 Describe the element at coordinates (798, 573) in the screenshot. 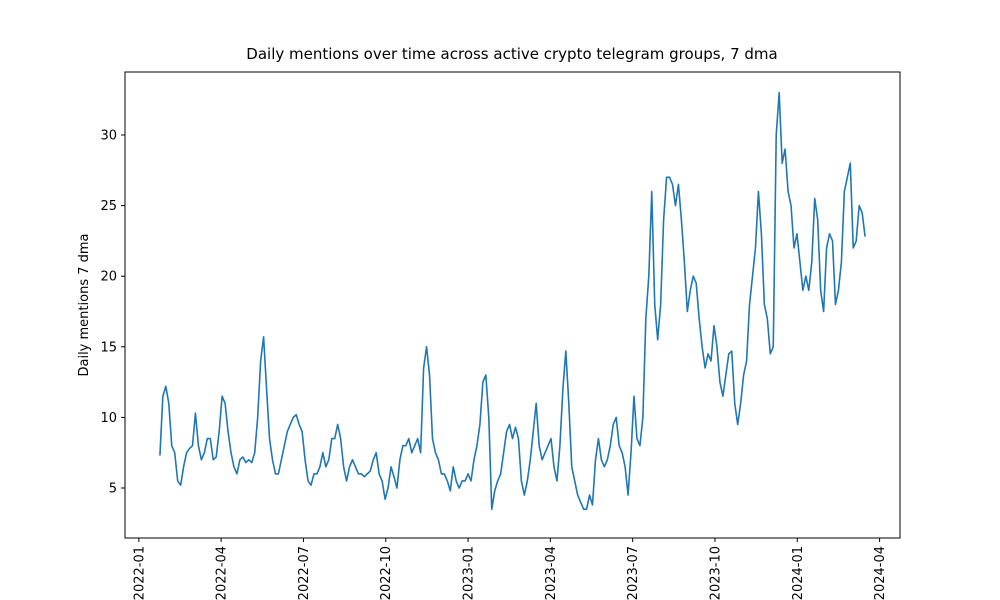

I see `x-tick-label: 2024-01` at that location.